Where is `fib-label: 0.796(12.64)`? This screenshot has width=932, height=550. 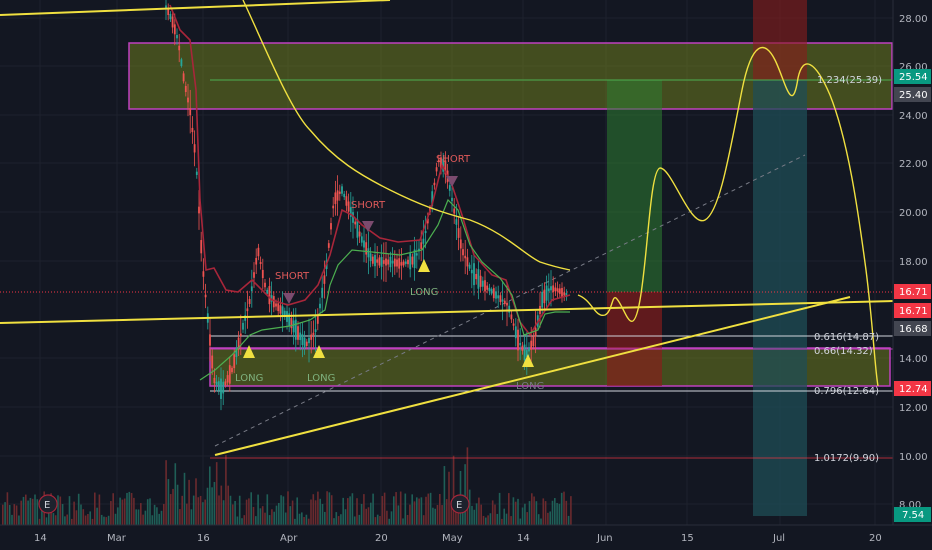
fib-label: 0.796(12.64) is located at coordinates (846, 391).